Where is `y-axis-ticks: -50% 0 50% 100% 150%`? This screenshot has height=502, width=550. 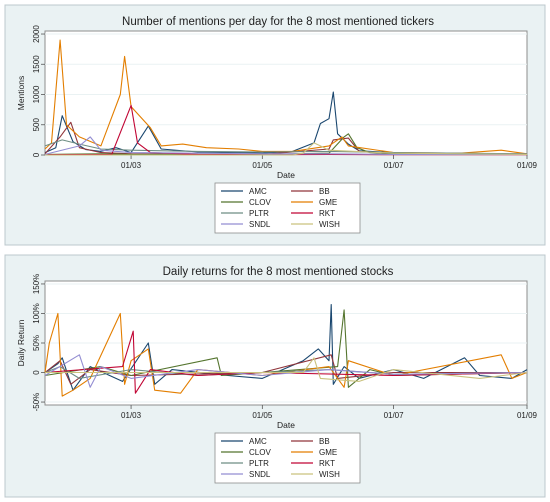 y-axis-ticks: -50% 0 50% 100% 150% is located at coordinates (38, 343).